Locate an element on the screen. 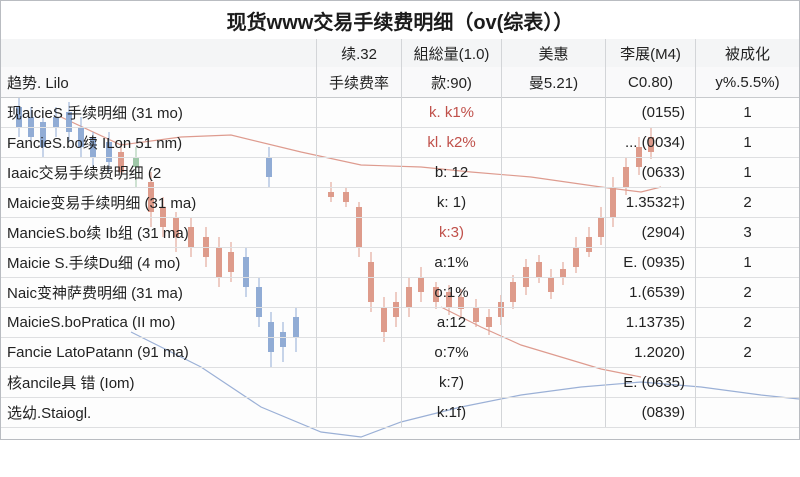 The image size is (800, 477). row-name: 核ancile具 错 (Iom) is located at coordinates (159, 382).